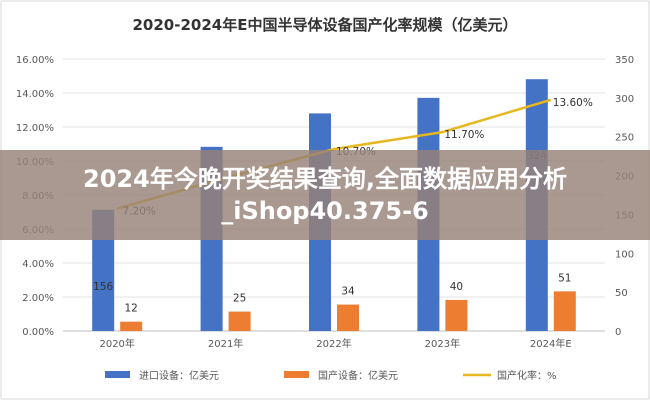 The height and width of the screenshot is (400, 650). What do you see at coordinates (103, 287) in the screenshot?
I see `bar-data-label: 156` at bounding box center [103, 287].